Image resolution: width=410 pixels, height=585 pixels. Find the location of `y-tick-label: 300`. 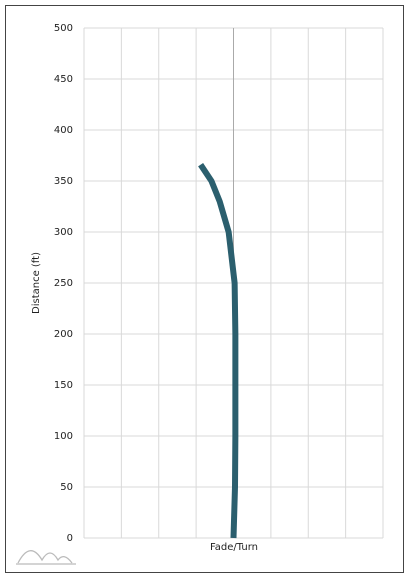

y-tick-label: 300 is located at coordinates (63, 232).